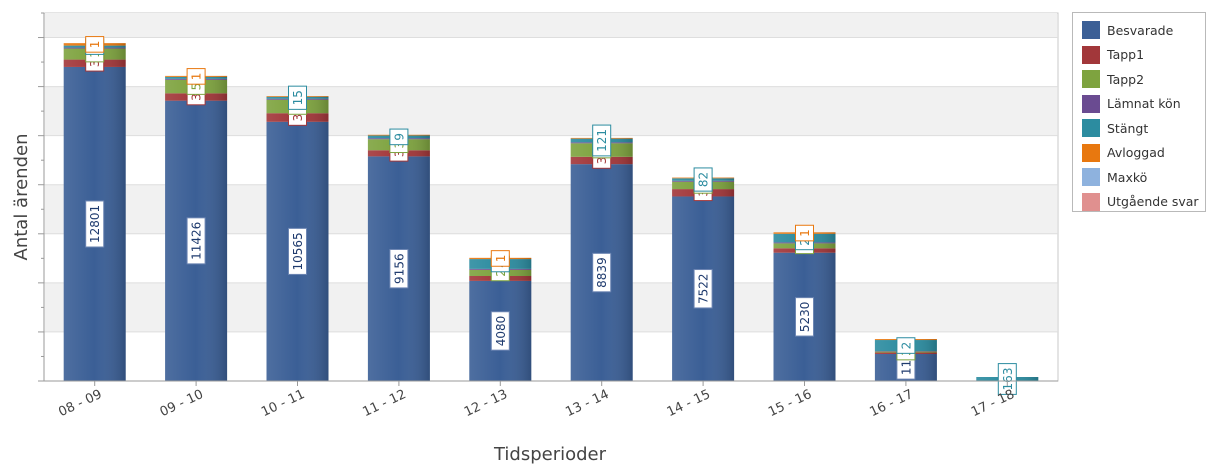 This screenshot has width=1208, height=466. I want to click on data-label-text: 9, so click(399, 137).